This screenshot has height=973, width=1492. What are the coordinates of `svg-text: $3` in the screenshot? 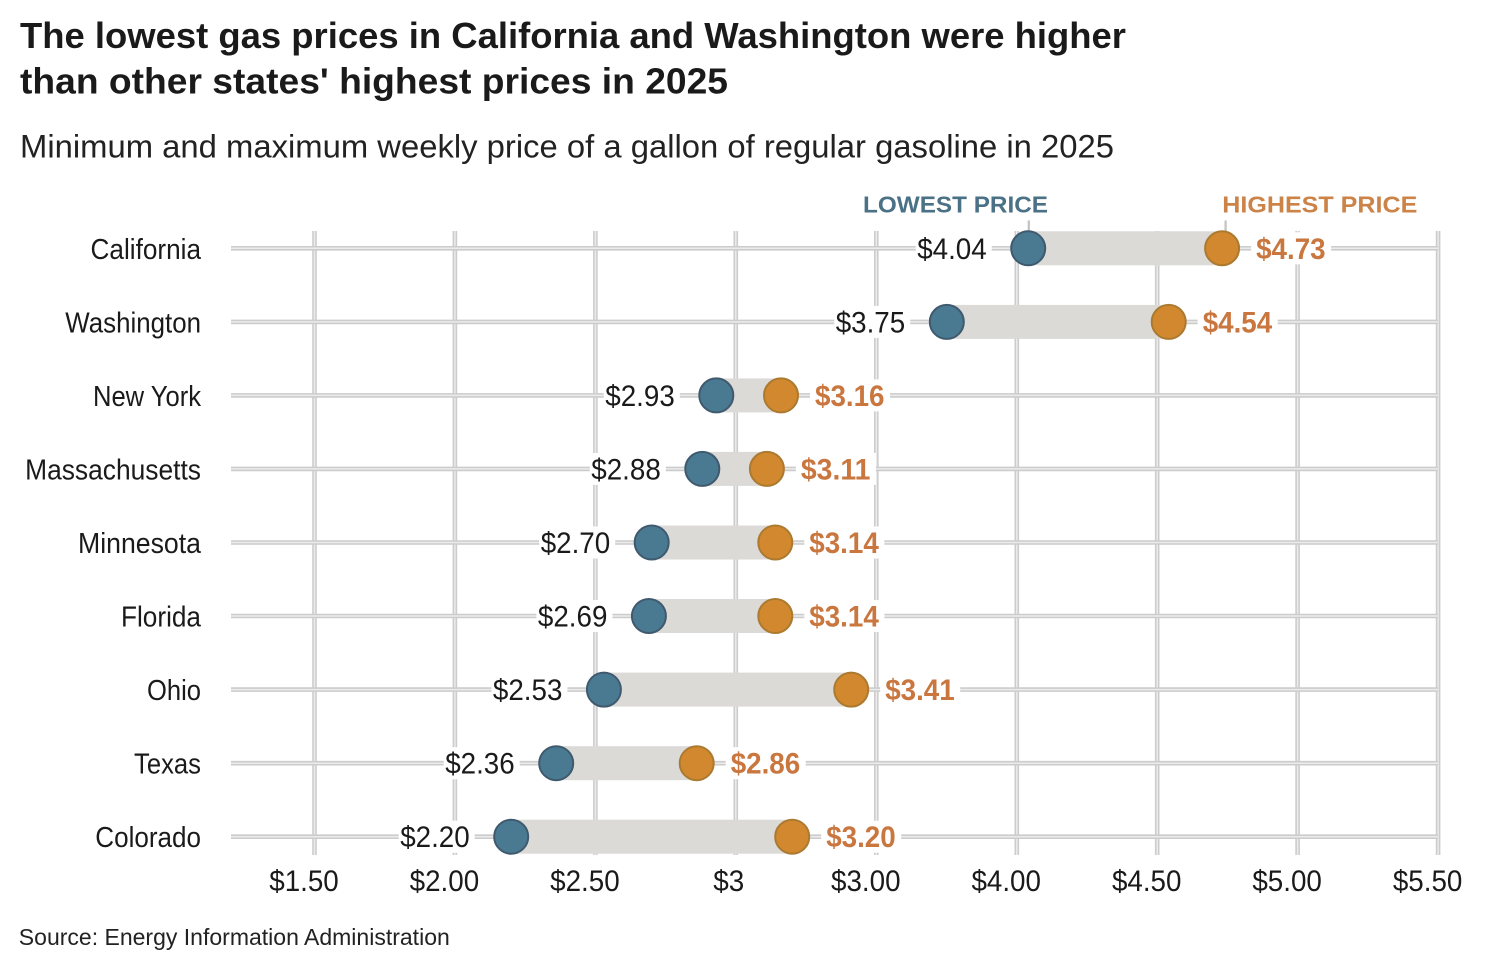 It's located at (728, 881).